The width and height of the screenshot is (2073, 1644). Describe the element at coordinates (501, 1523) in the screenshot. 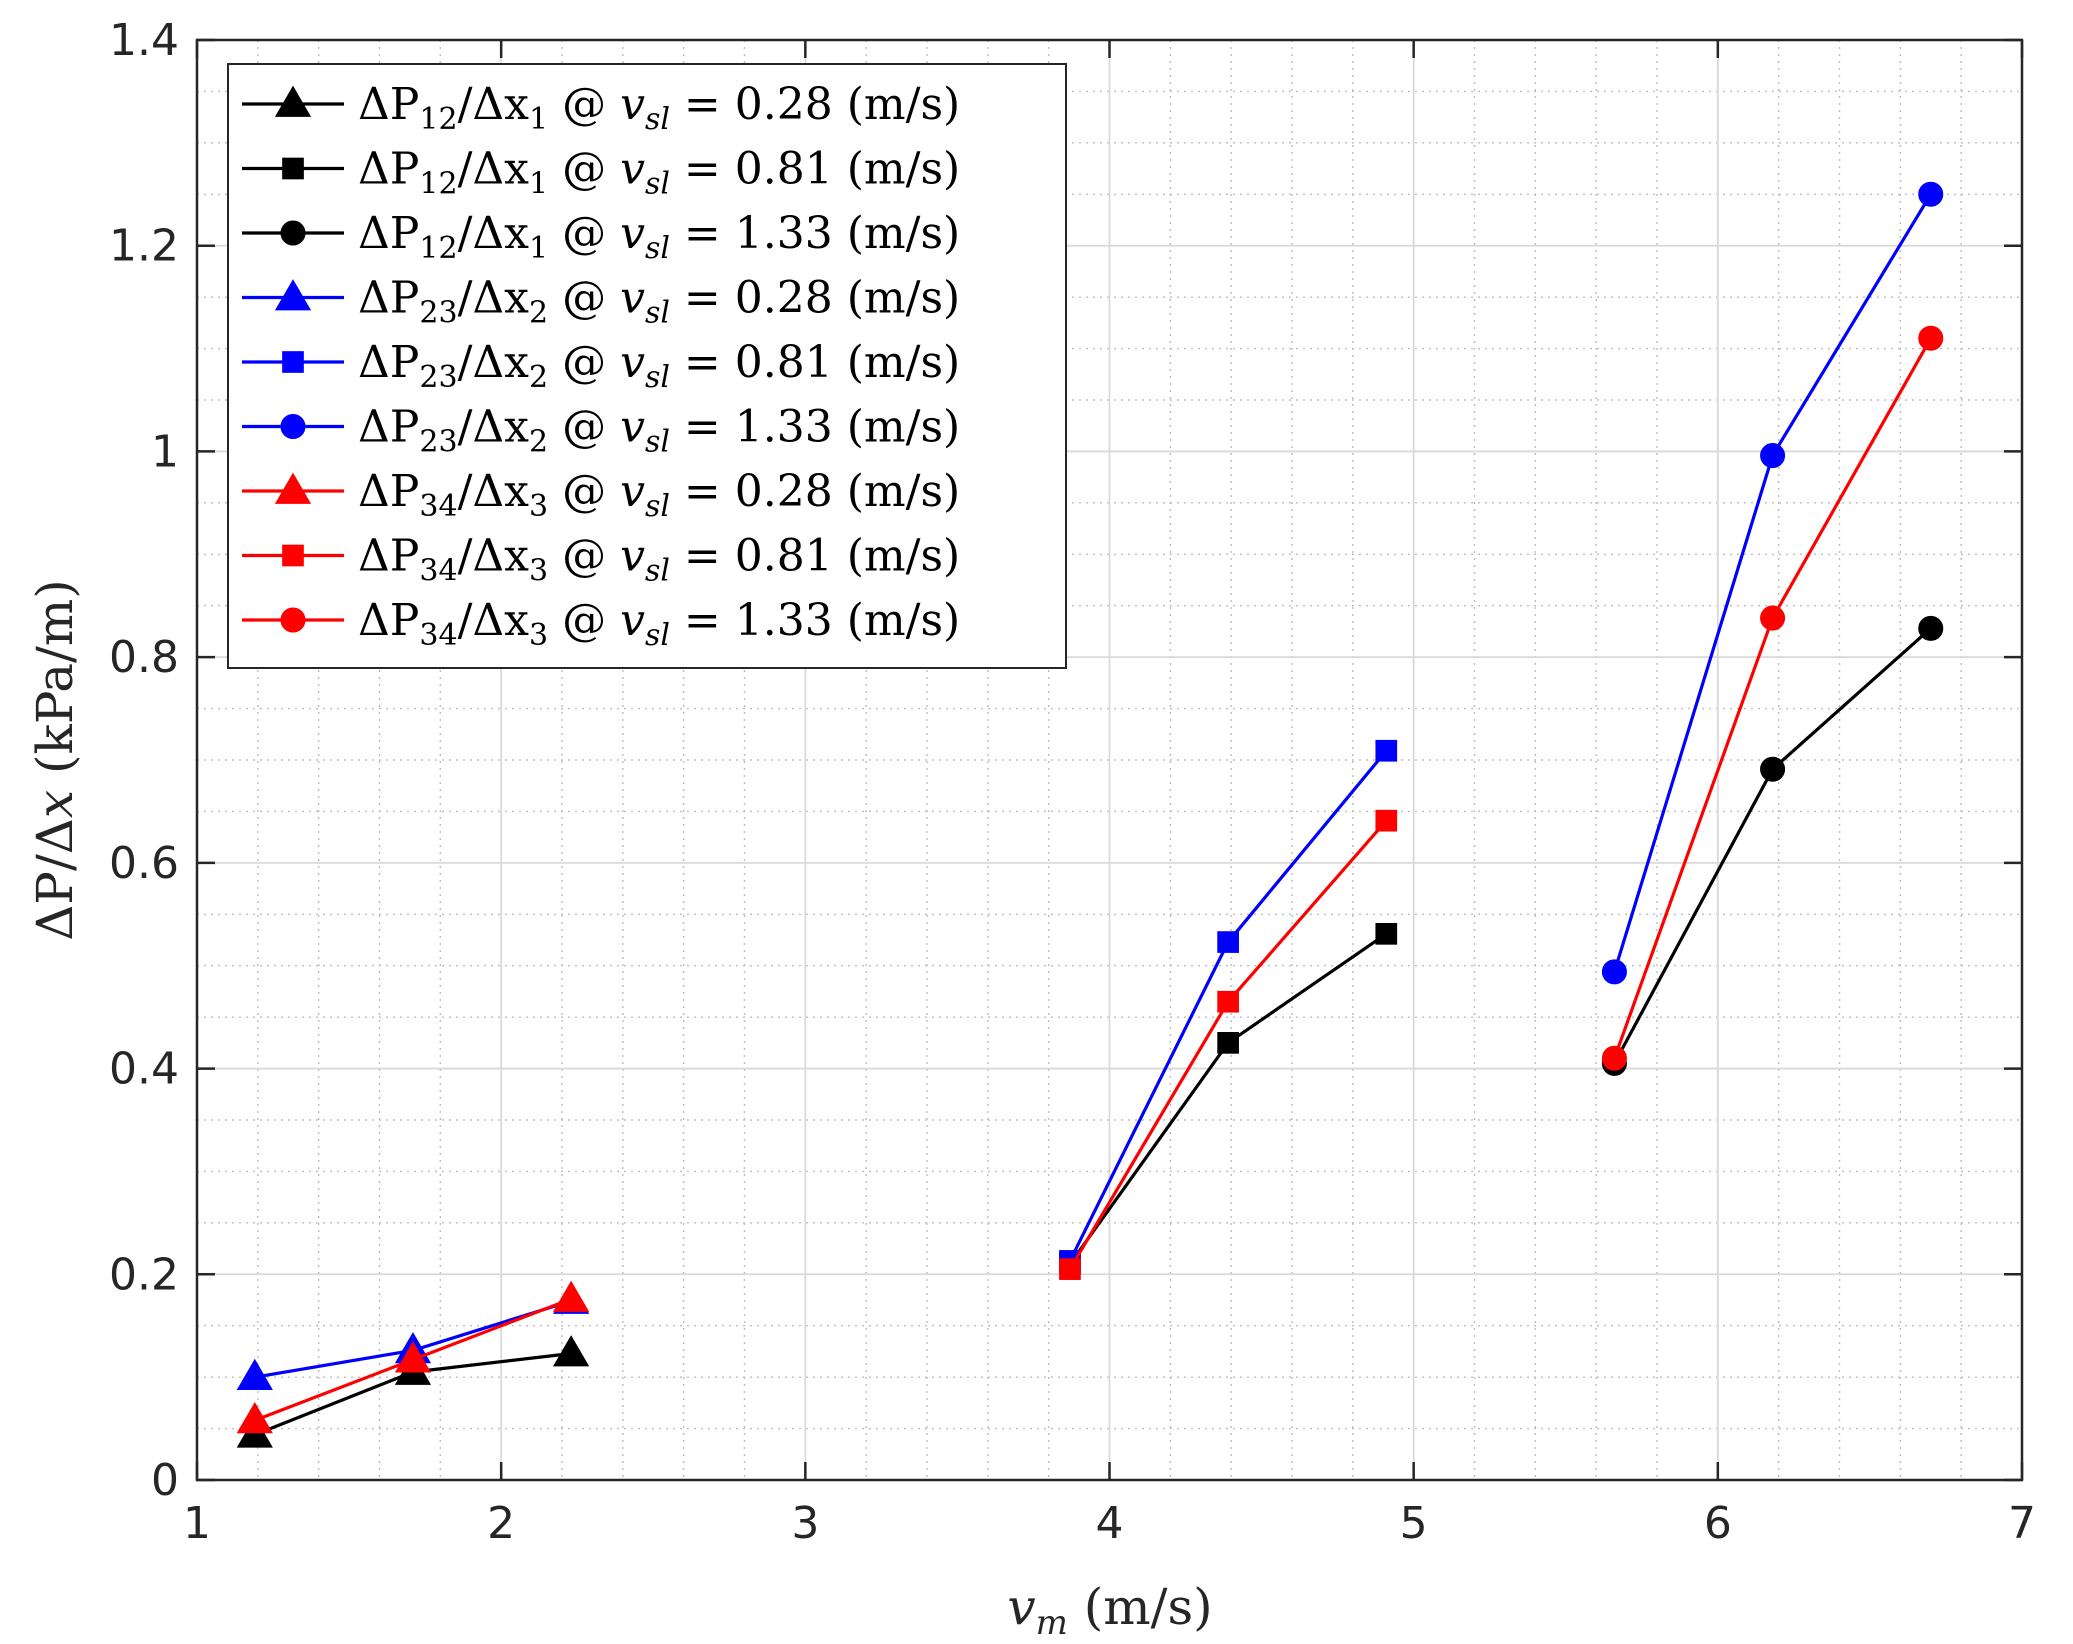

I see `x-tick-label: 2` at that location.